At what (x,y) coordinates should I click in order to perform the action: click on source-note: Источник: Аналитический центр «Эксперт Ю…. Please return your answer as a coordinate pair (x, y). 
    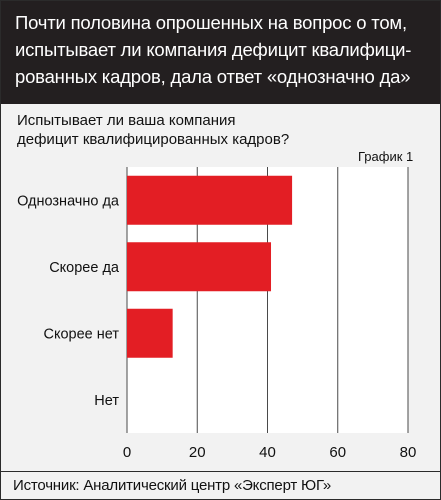
    Looking at the image, I should click on (172, 485).